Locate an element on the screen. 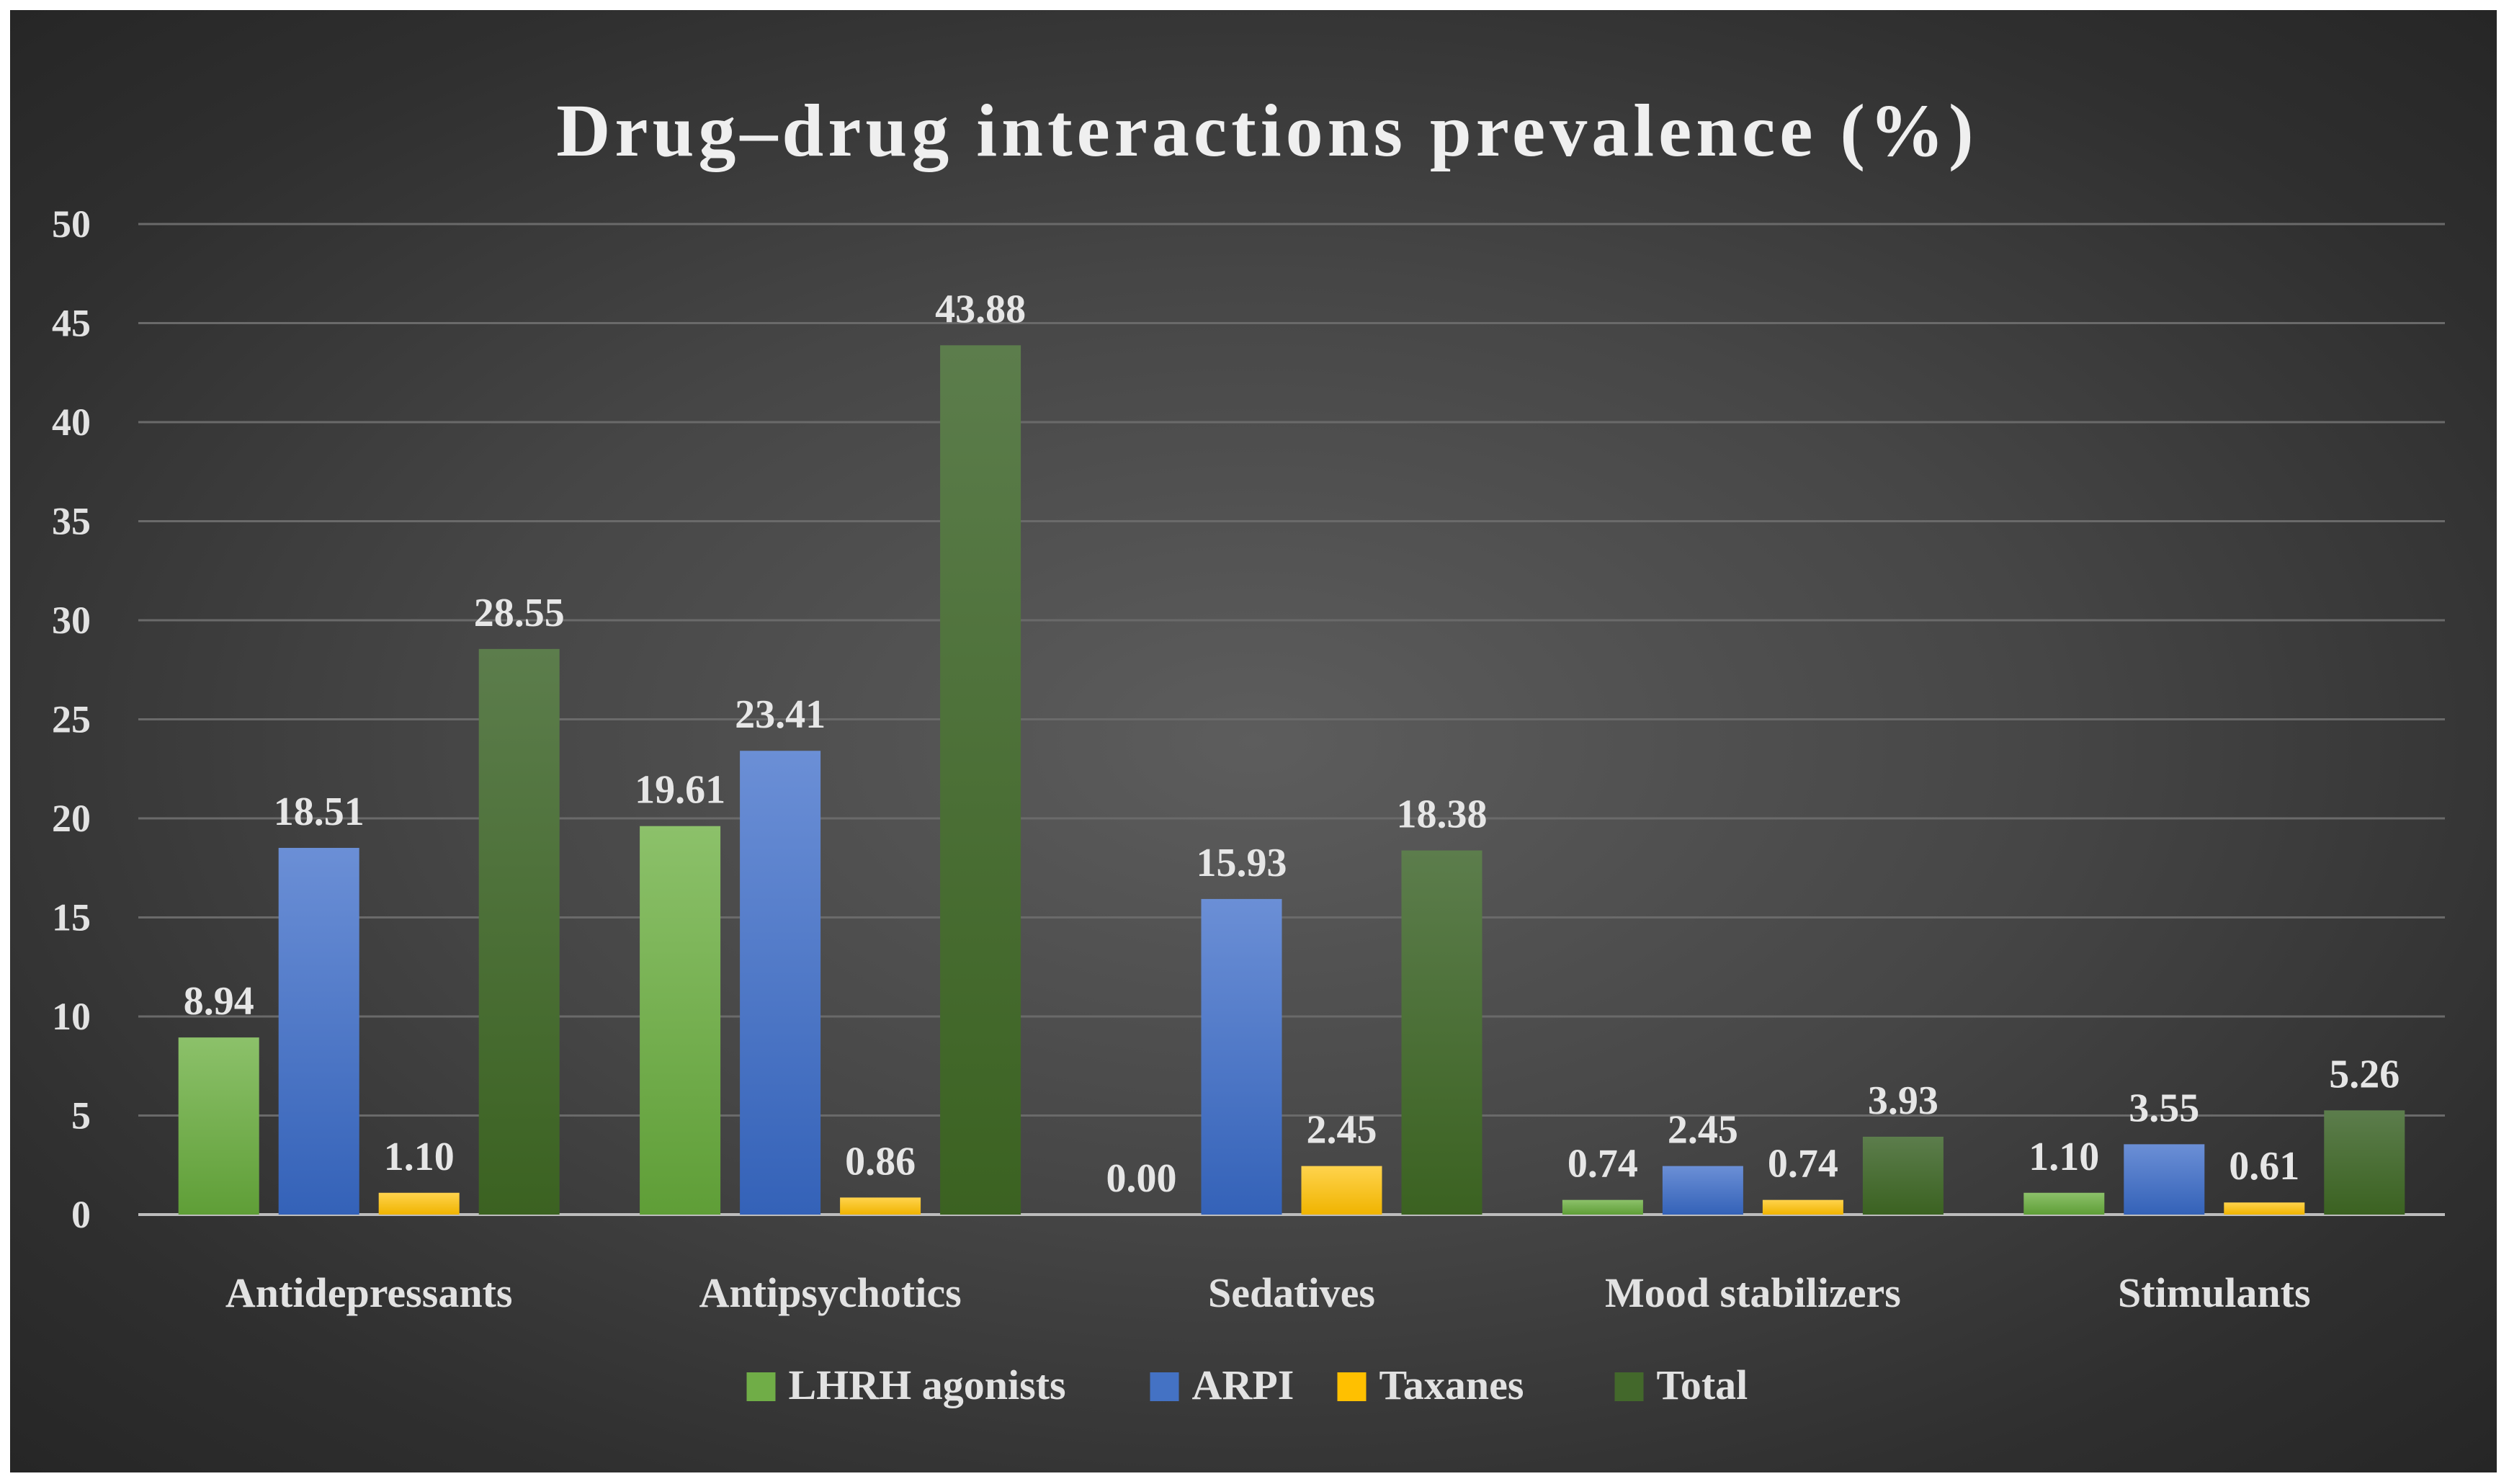 Image resolution: width=2509 pixels, height=1484 pixels. data-label-taxanes-mood-stabilizers: 0.74 is located at coordinates (1803, 1164).